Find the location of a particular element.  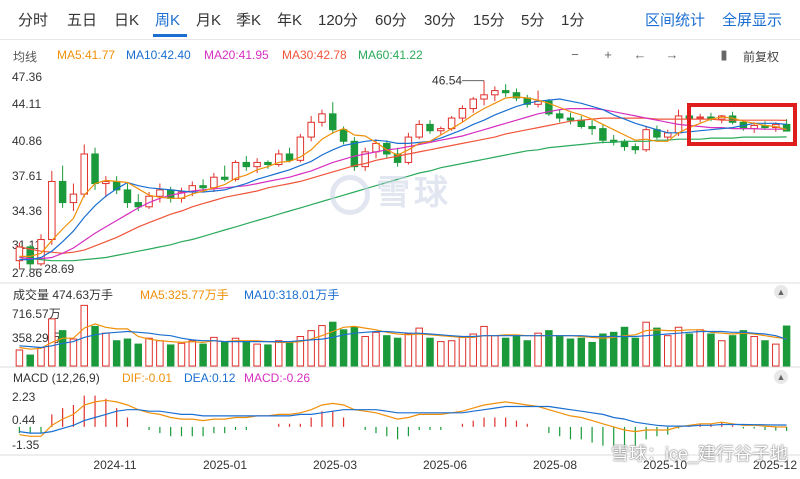

volume-legend-title: 成交量 474.63万手 is located at coordinates (63, 295).